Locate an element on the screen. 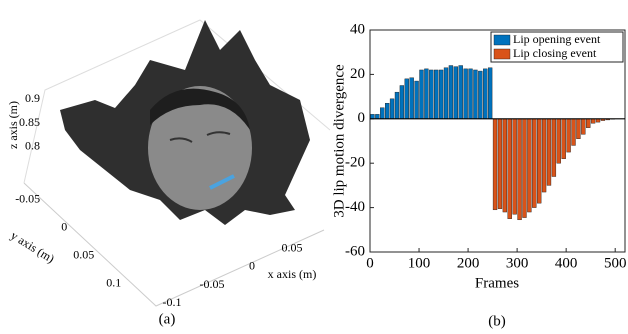 This screenshot has width=628, height=334. legend-label: Lip closing event is located at coordinates (555, 53).